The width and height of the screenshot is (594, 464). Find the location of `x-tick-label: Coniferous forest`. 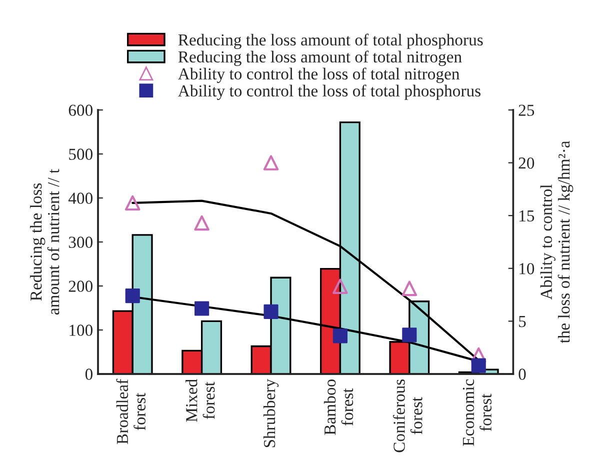

x-tick-label: Coniferous forest is located at coordinates (407, 415).